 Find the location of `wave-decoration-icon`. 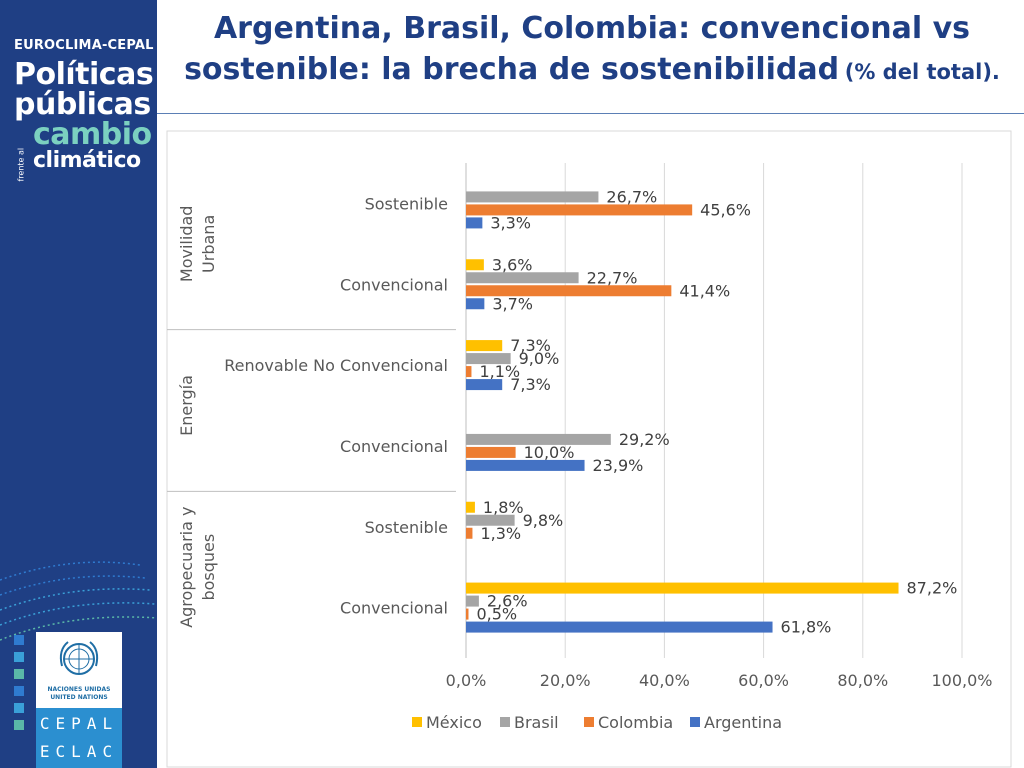

wave-decoration-icon is located at coordinates (78, 645).